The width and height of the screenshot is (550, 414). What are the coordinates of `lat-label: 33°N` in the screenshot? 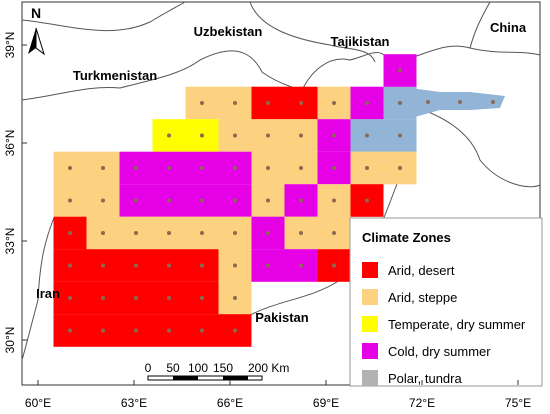 It's located at (10, 241).